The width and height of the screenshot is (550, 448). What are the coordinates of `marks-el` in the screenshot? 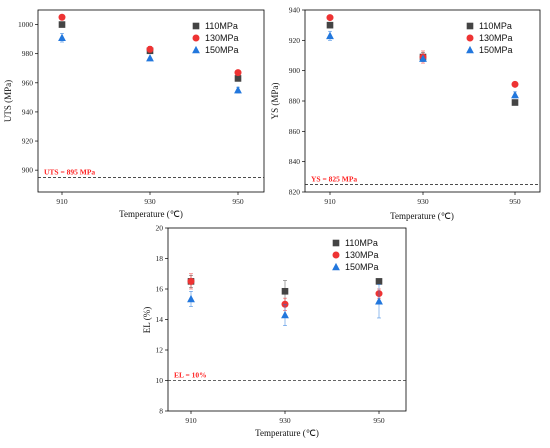 It's located at (285, 299).